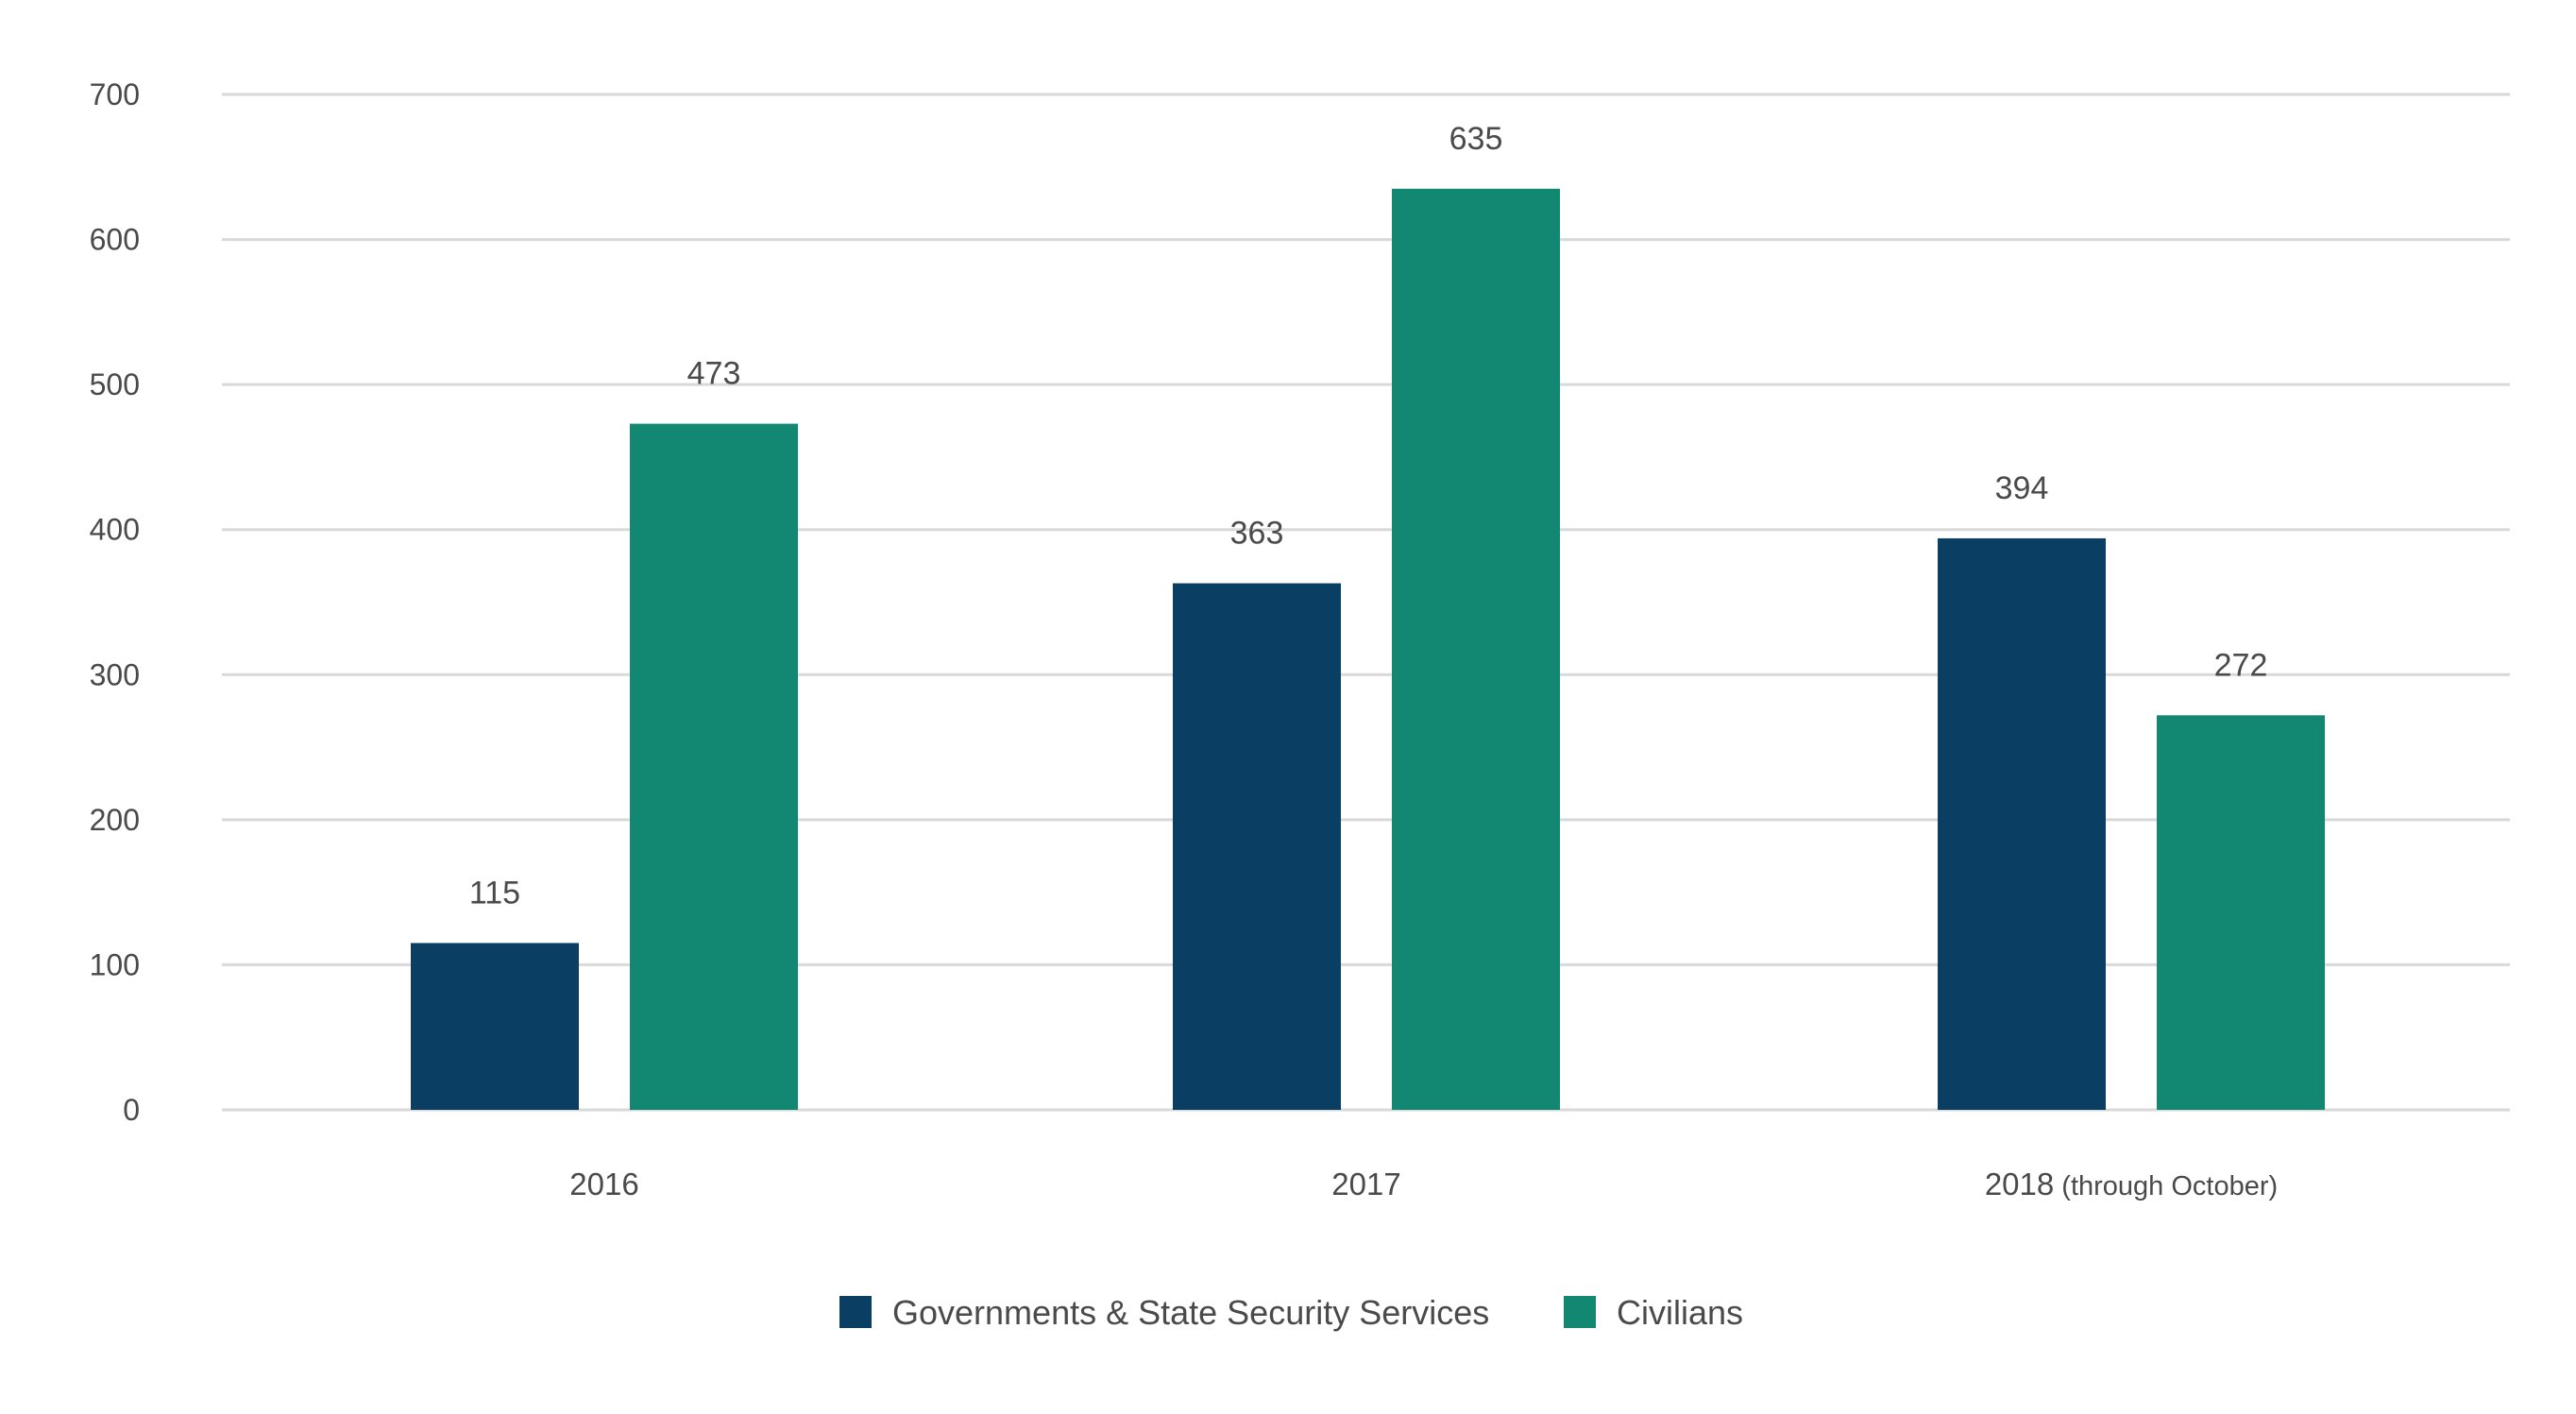  I want to click on x-category-label-2016: 2016, so click(603, 1184).